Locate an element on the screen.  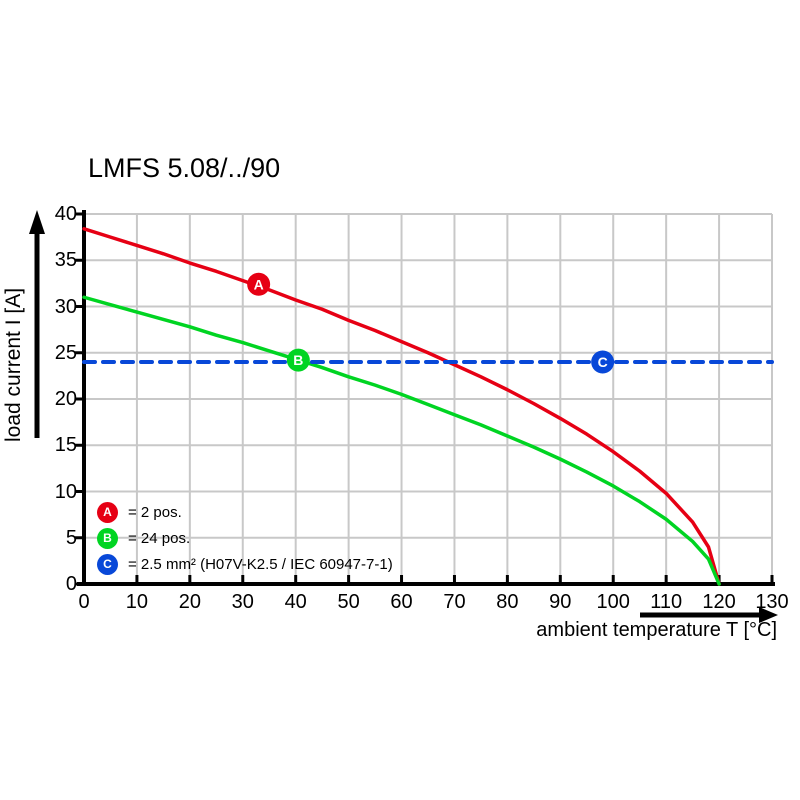
legend-item-b: B = 24 pos. is located at coordinates (245, 538).